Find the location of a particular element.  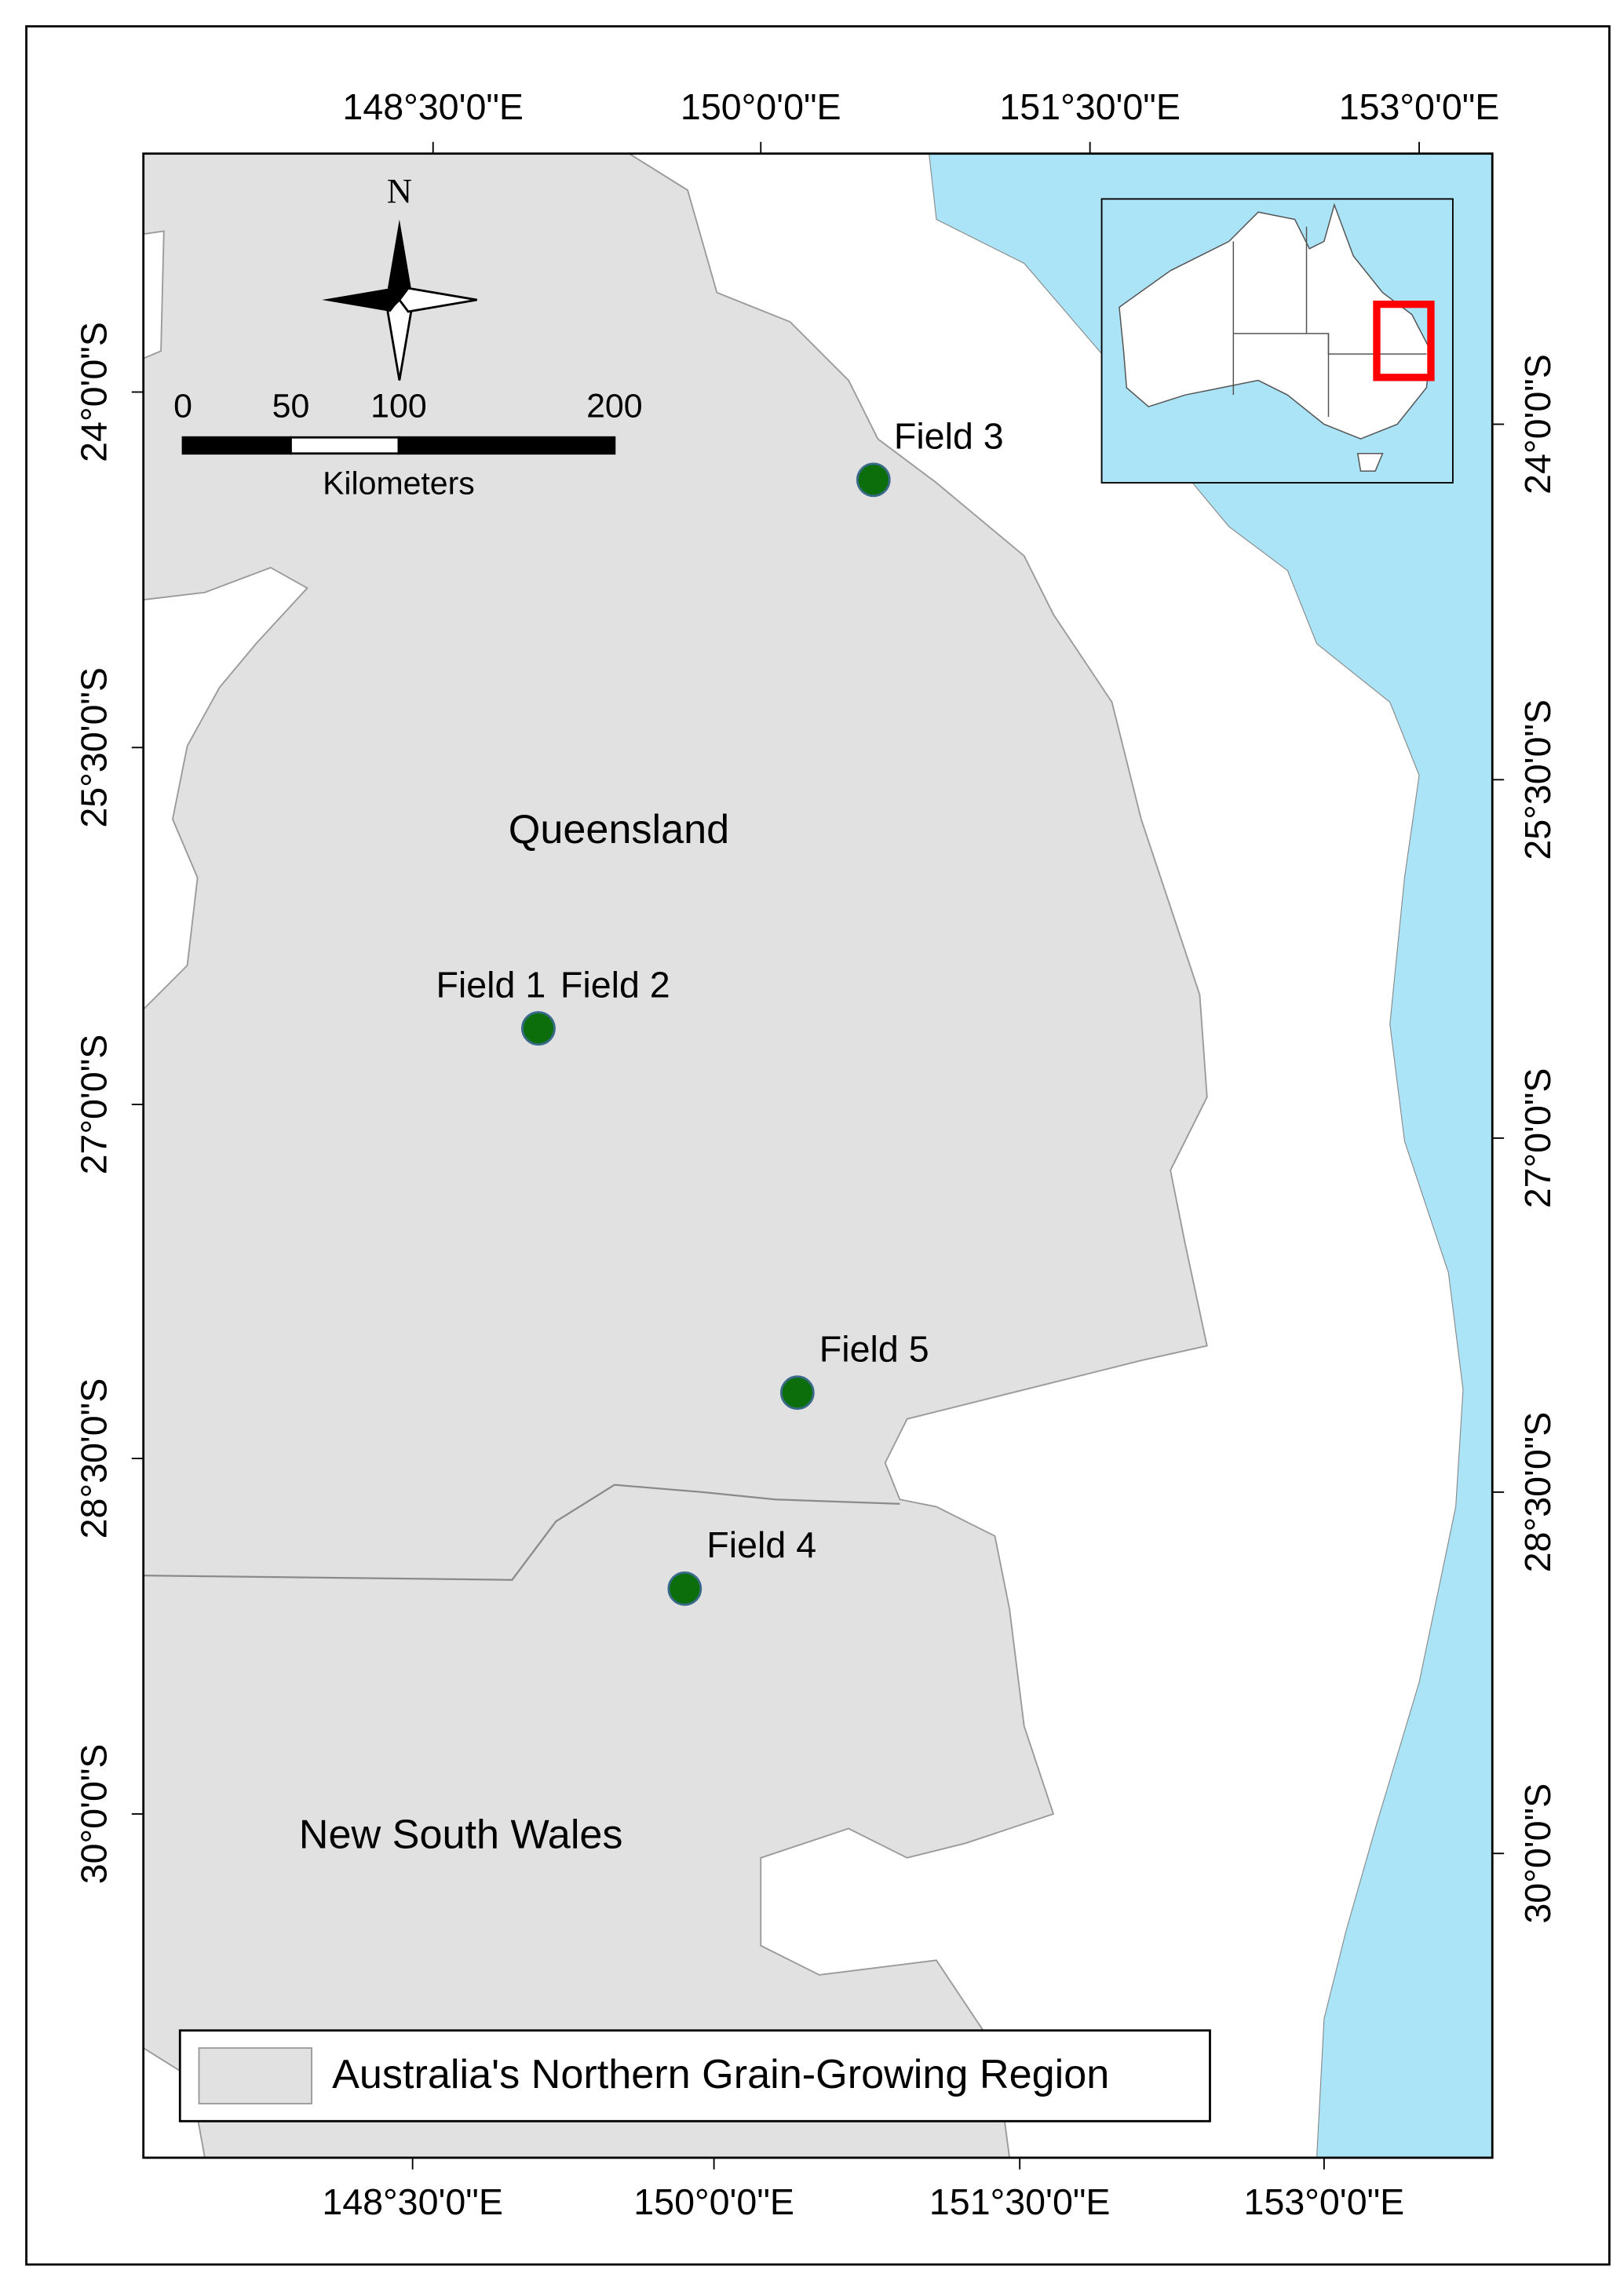

legend-swatch is located at coordinates (255, 2075).